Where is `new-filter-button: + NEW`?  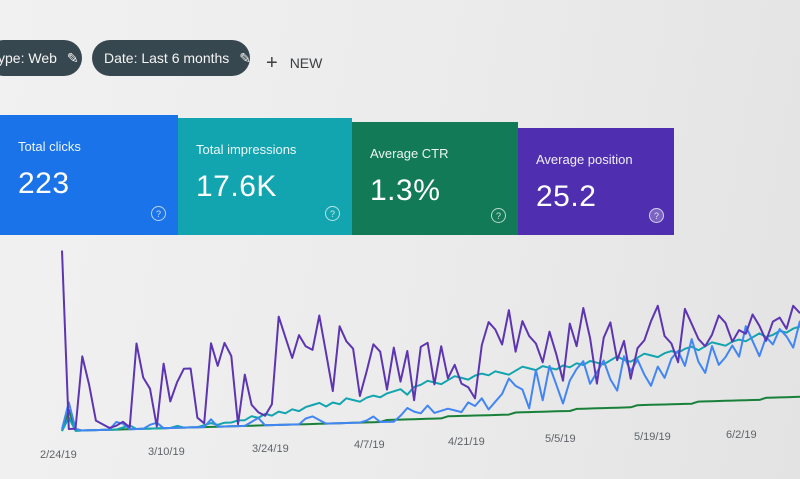
new-filter-button: + NEW is located at coordinates (294, 63).